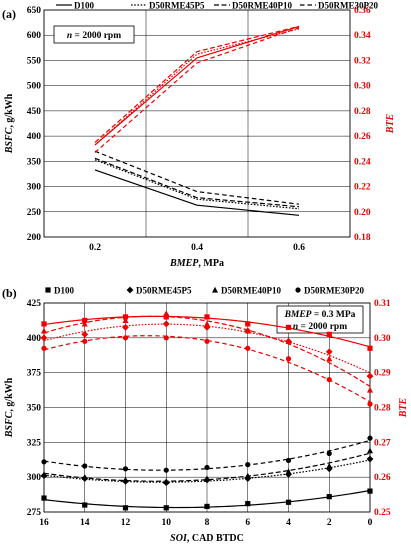 The image size is (411, 550). I want to click on y-tick-label-left: 650, so click(34, 11).